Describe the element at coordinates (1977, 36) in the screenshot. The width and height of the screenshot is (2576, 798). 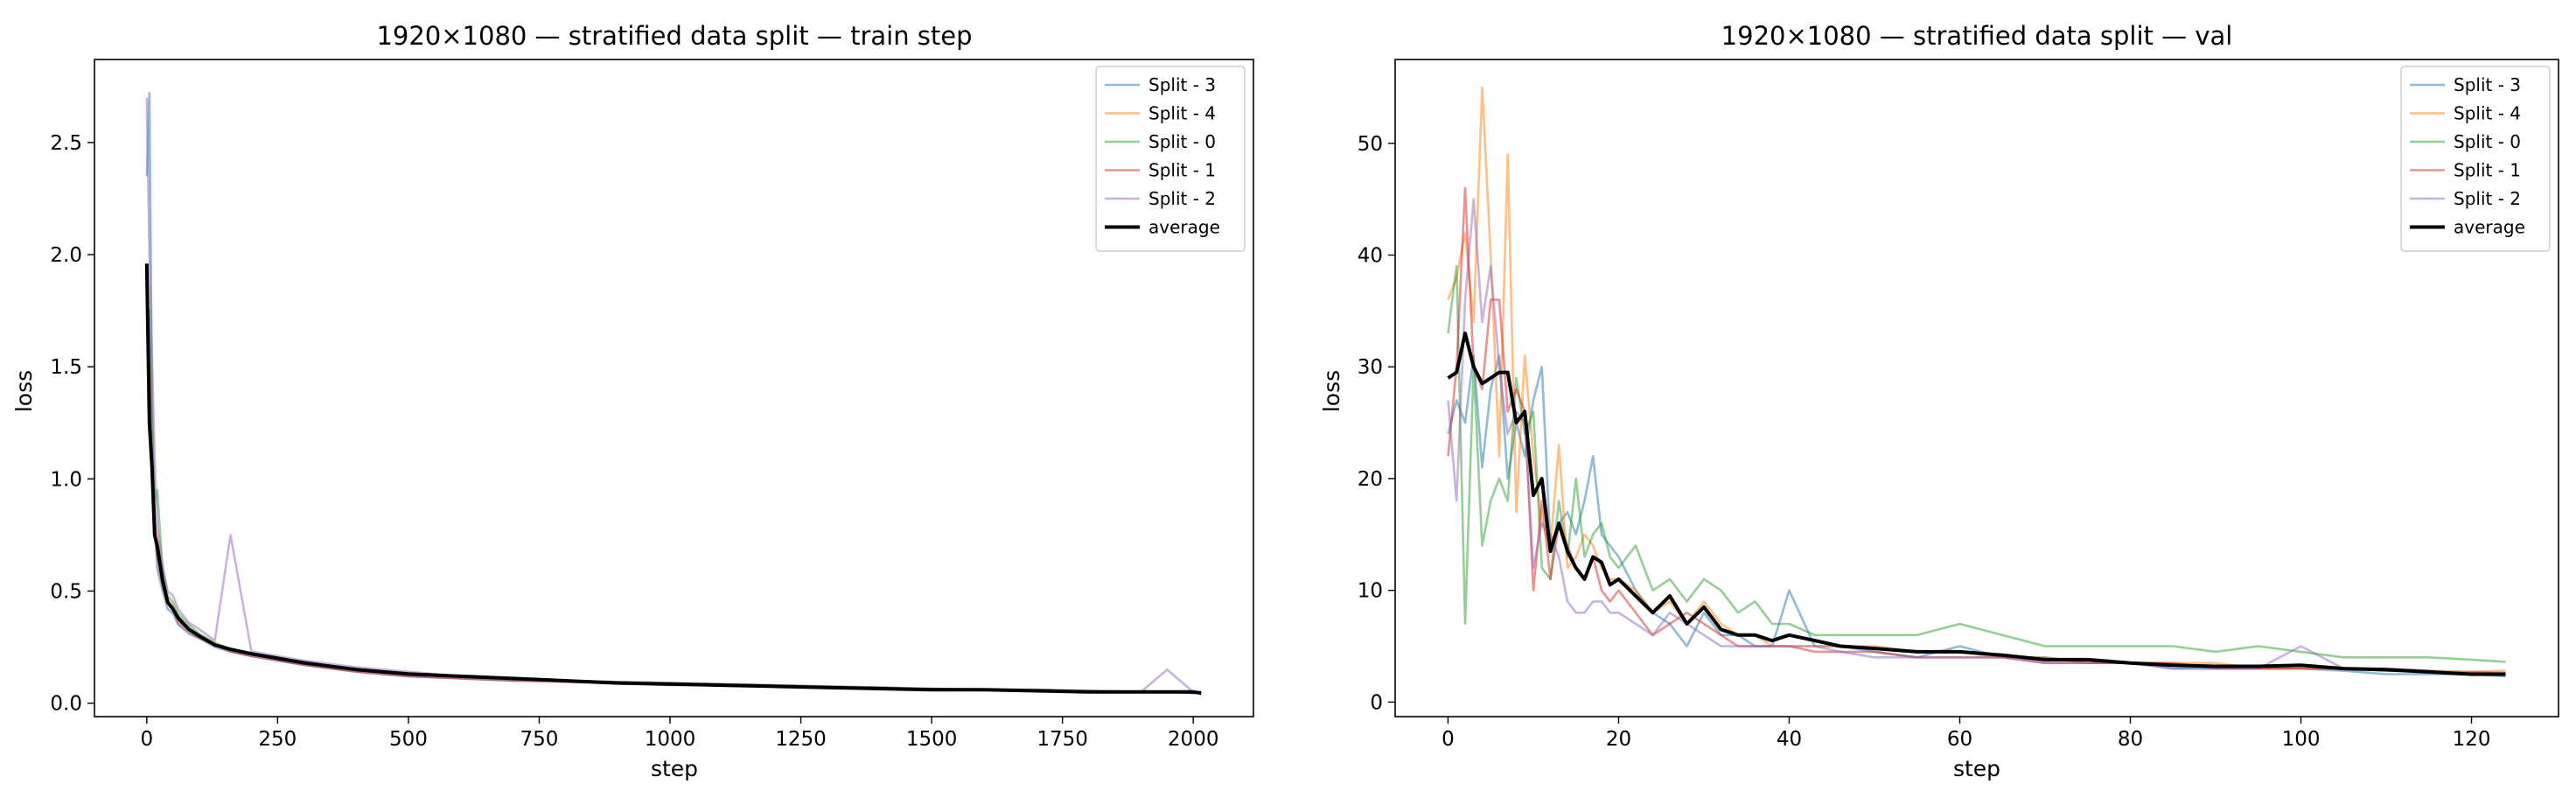
I see `chart-title: 1920×1080 — stratified data split — val` at that location.